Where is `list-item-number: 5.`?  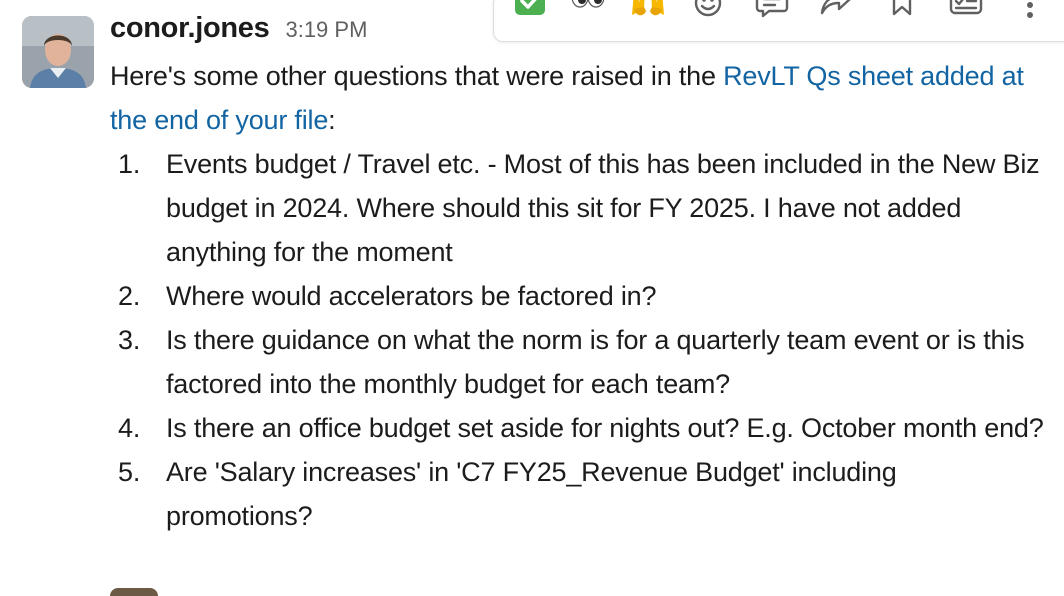
list-item-number: 5. is located at coordinates (129, 472).